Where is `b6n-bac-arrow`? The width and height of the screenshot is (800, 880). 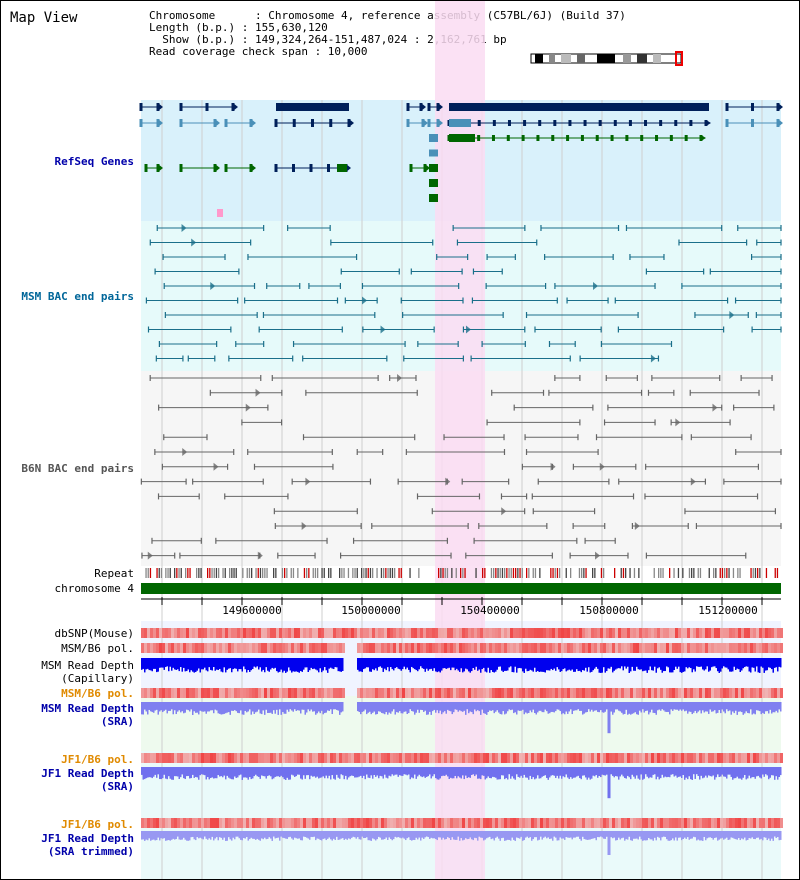 b6n-bac-arrow is located at coordinates (715, 407).